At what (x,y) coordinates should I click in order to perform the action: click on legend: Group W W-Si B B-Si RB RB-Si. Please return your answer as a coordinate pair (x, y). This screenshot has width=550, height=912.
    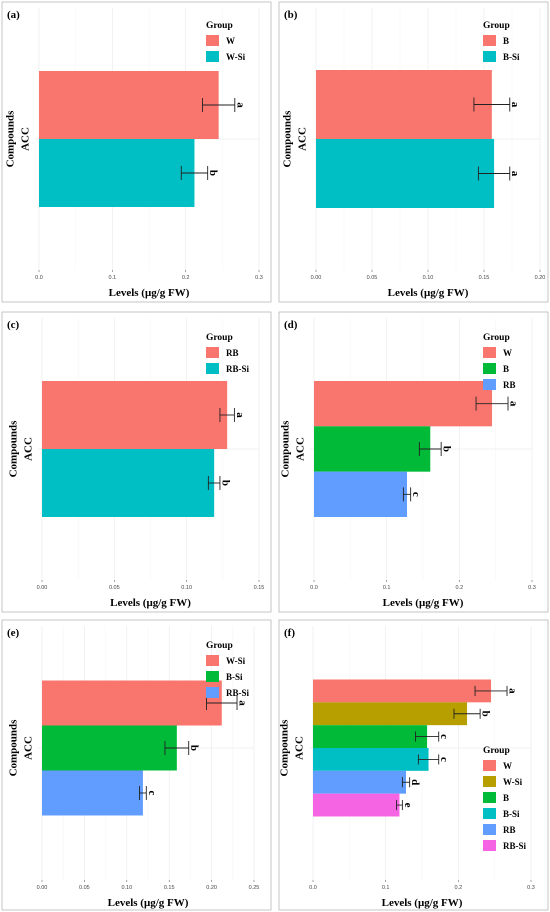
    Looking at the image, I should click on (505, 798).